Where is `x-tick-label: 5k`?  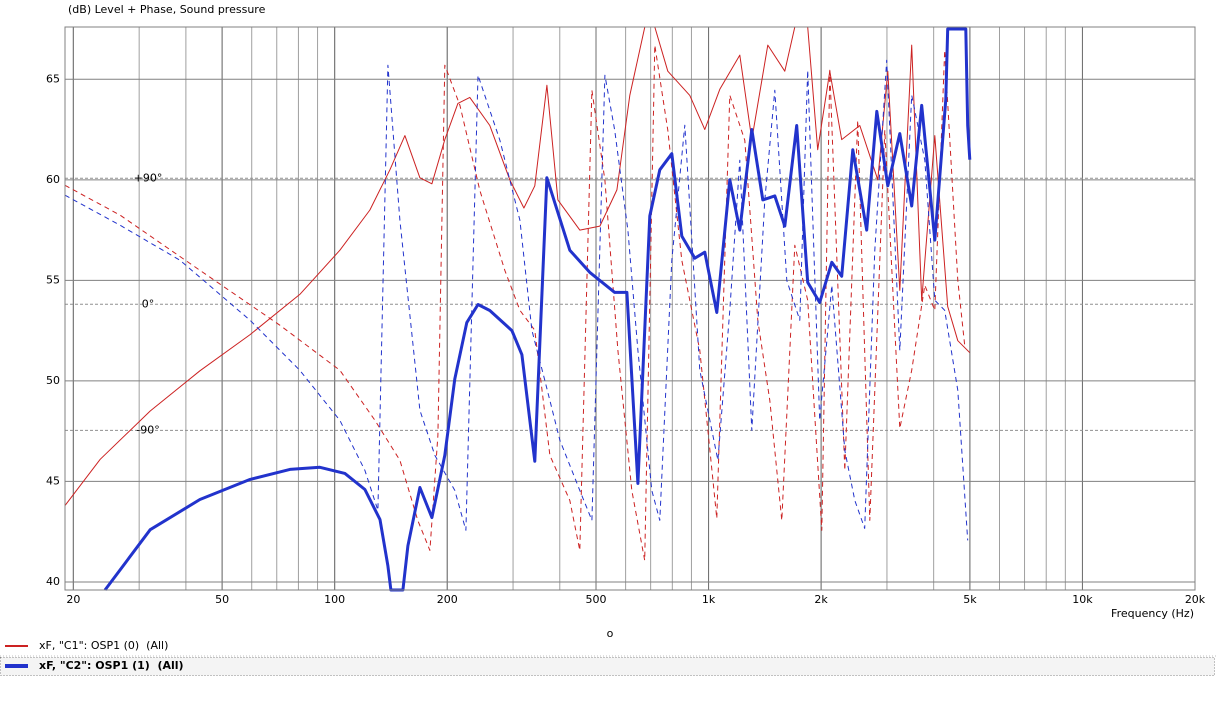 x-tick-label: 5k is located at coordinates (970, 599).